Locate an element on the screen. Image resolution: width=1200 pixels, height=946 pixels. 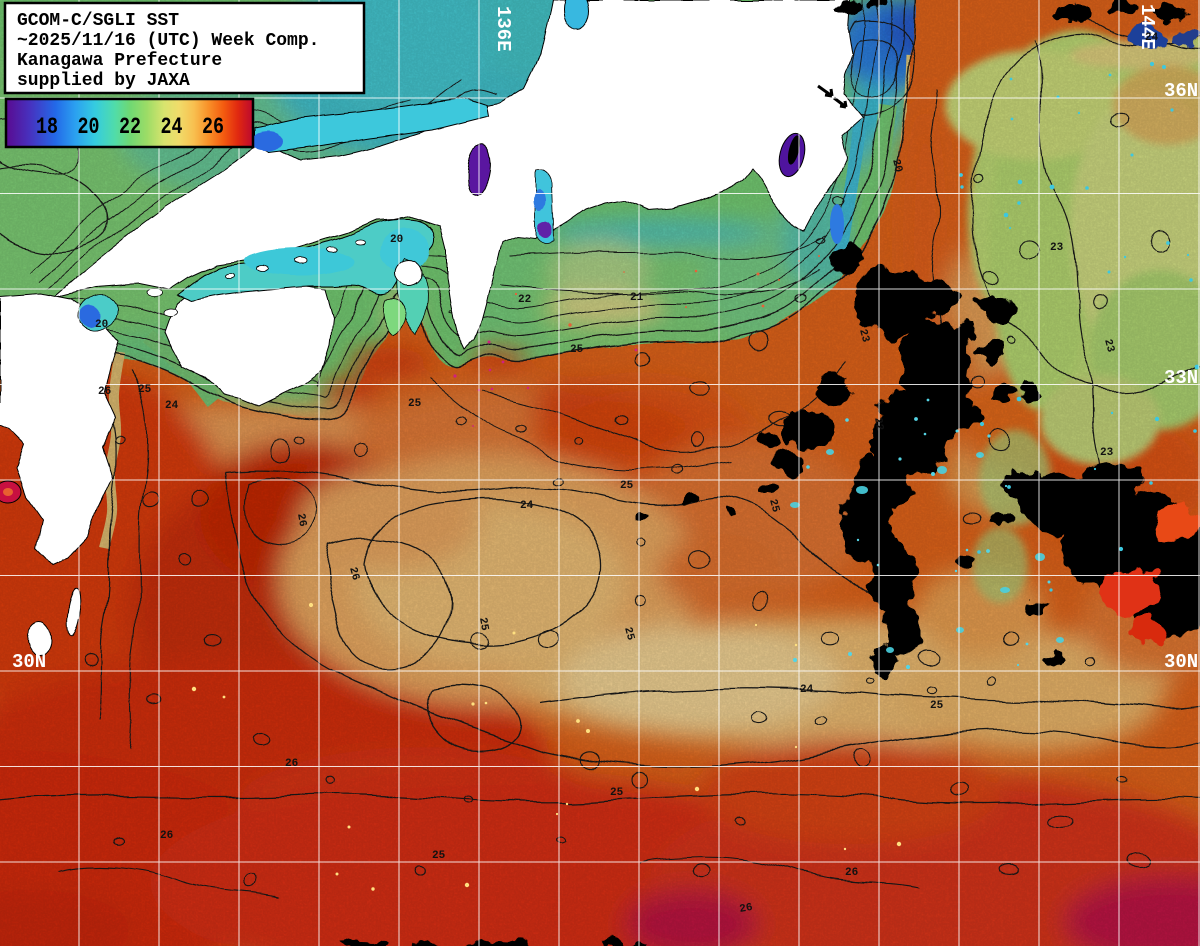
svg-text: supplied by JAXA is located at coordinates (103, 81).